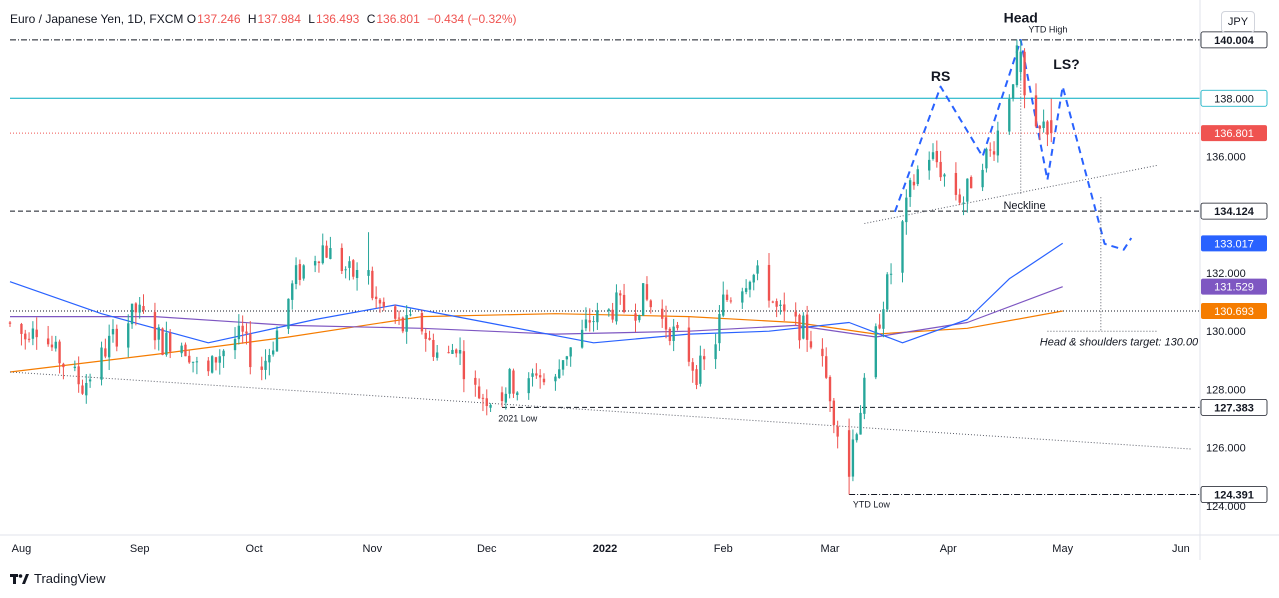 The width and height of the screenshot is (1279, 598). What do you see at coordinates (97, 19) in the screenshot?
I see `symbol-title: Euro / Japanese Yen, 1D, FXCM` at bounding box center [97, 19].